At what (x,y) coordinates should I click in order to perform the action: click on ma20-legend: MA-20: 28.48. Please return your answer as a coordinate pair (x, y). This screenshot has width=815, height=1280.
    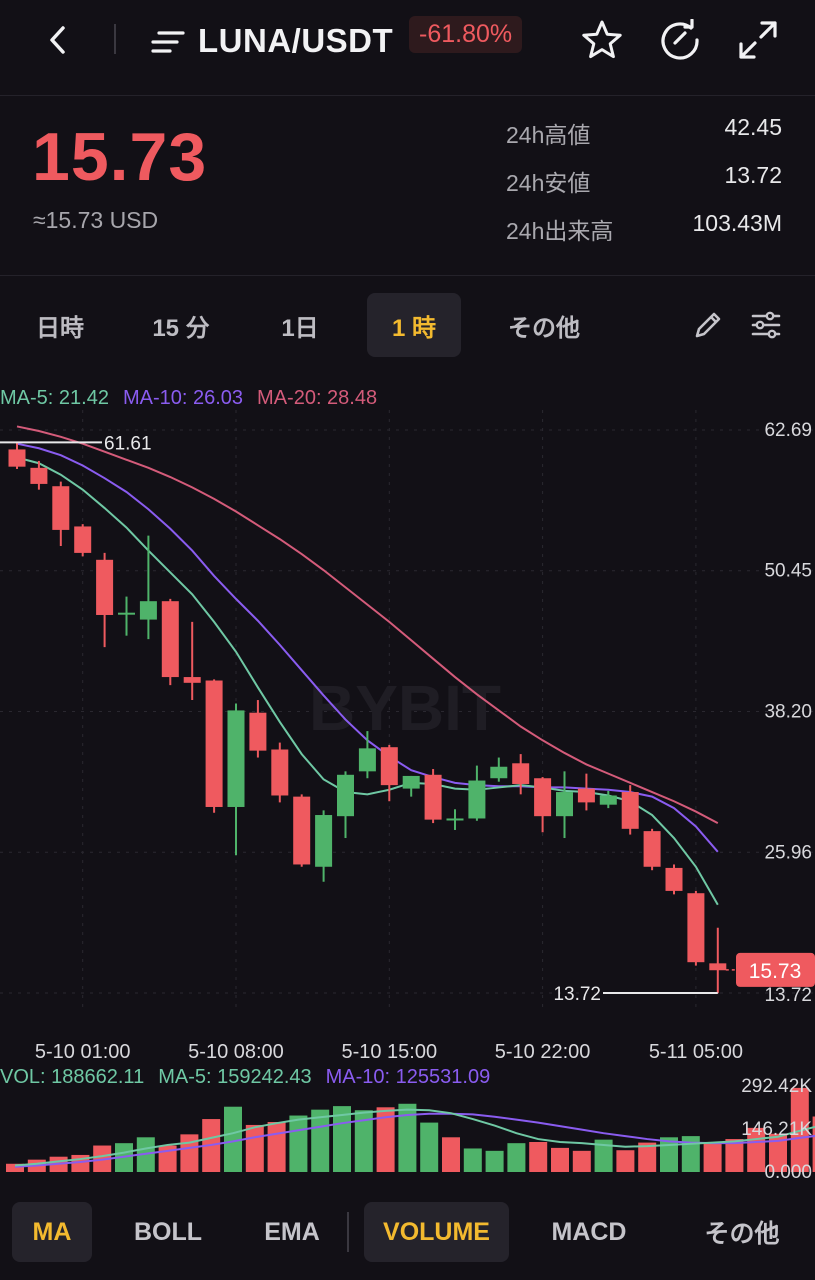
    Looking at the image, I should click on (317, 398).